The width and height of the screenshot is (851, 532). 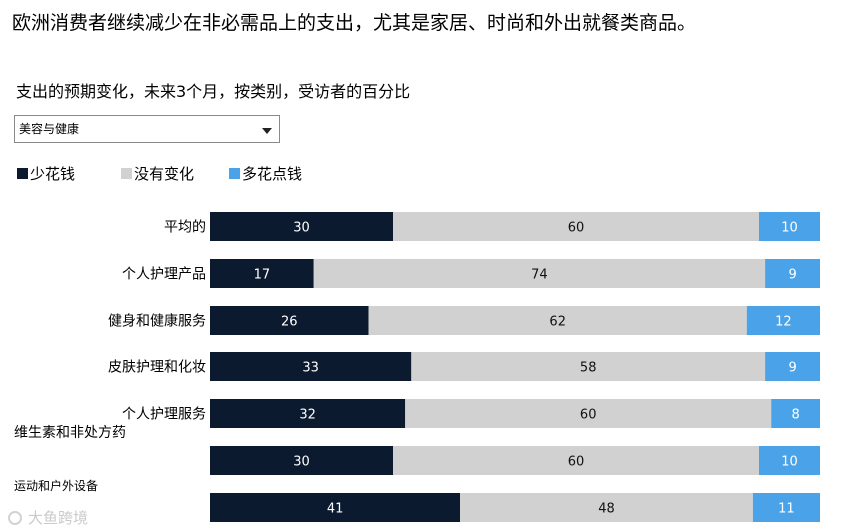 I want to click on legend-item-spend-less: 少花钱, so click(x=46, y=173).